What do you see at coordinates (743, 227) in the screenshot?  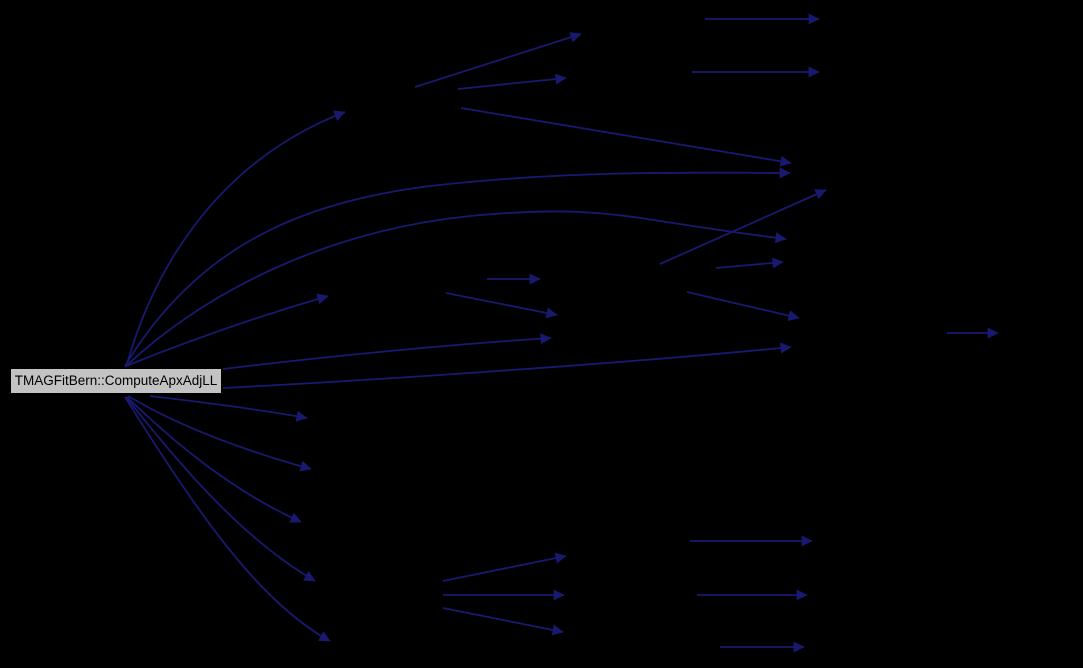 I see `edge-mid-up-right` at bounding box center [743, 227].